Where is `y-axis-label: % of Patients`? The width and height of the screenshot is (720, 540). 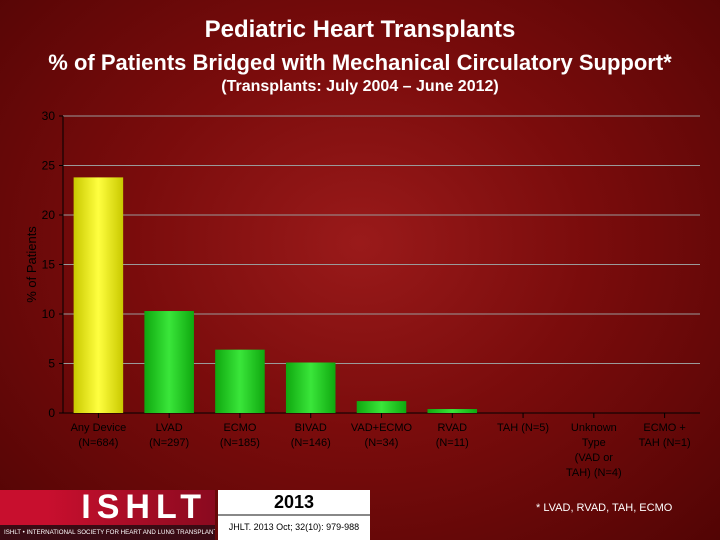
y-axis-label: % of Patients is located at coordinates (31, 264).